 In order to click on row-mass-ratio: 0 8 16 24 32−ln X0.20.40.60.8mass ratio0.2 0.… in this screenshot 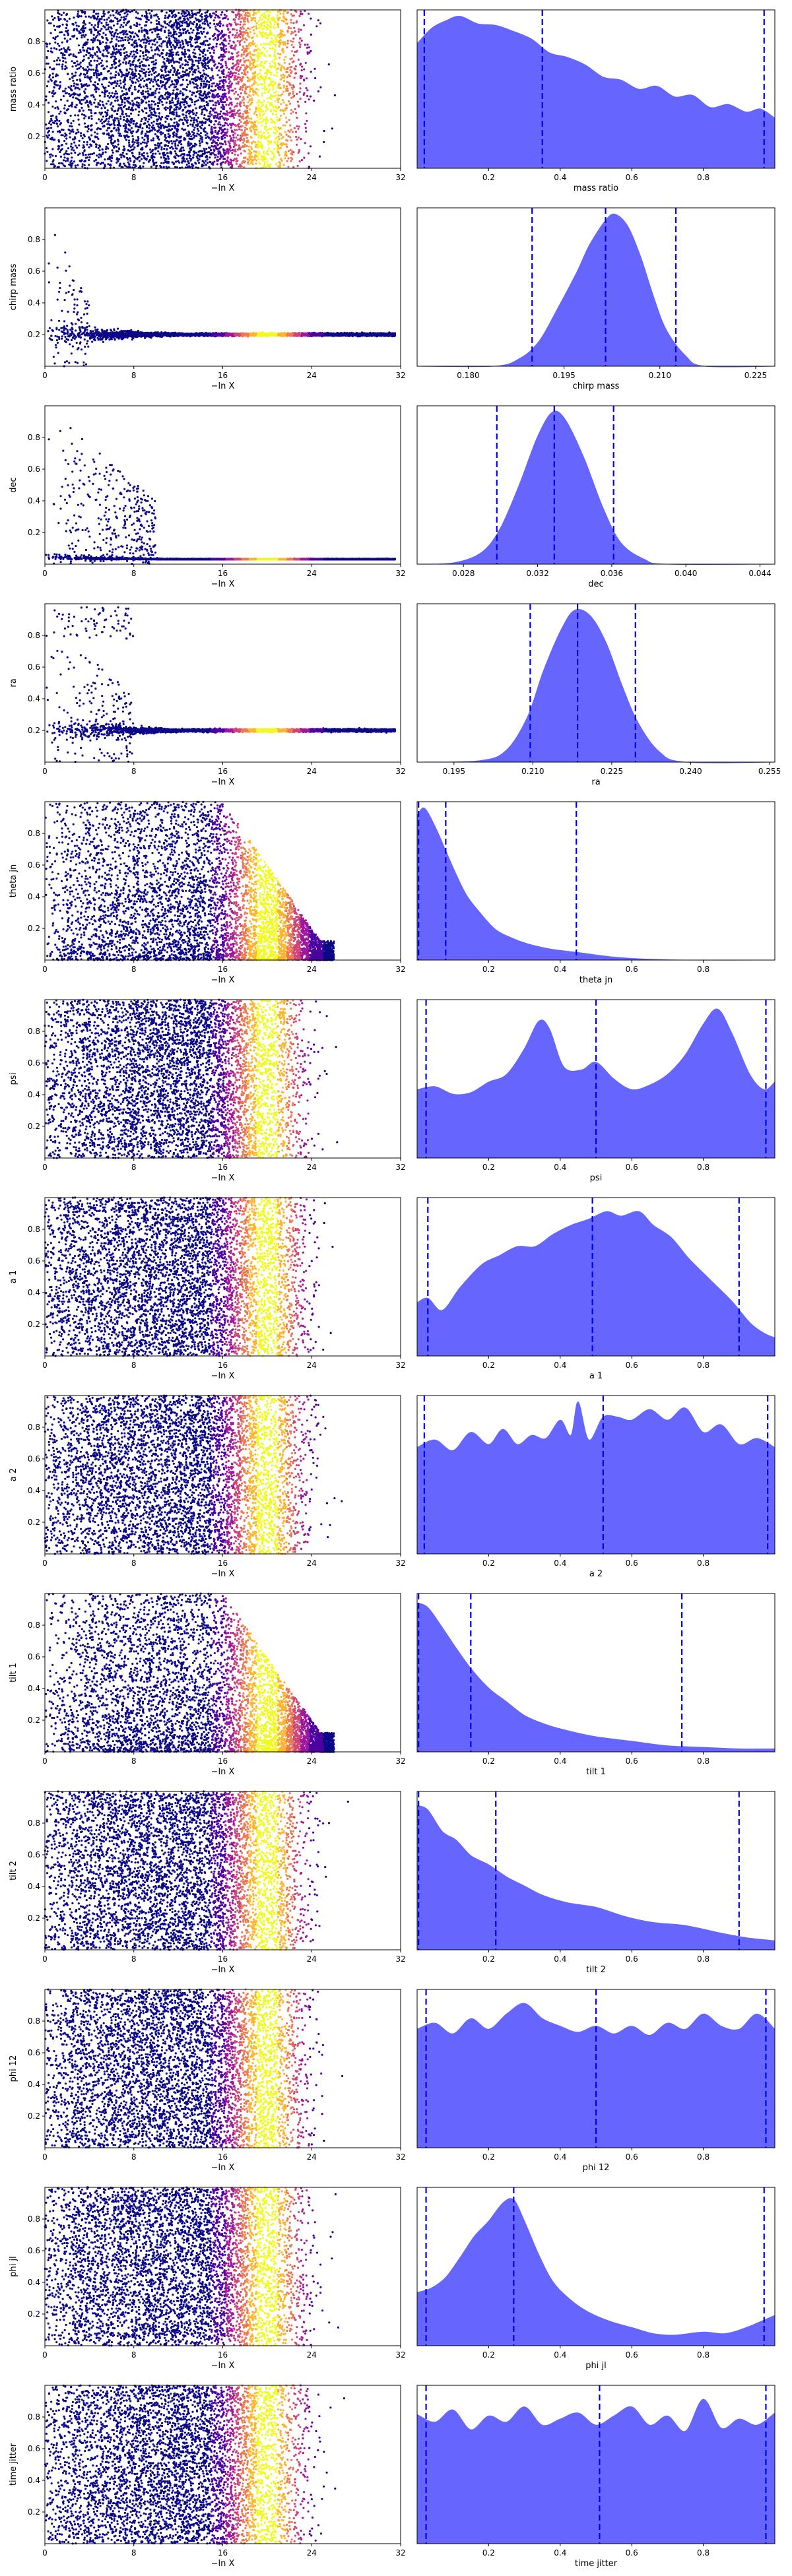, I will do `click(392, 101)`.